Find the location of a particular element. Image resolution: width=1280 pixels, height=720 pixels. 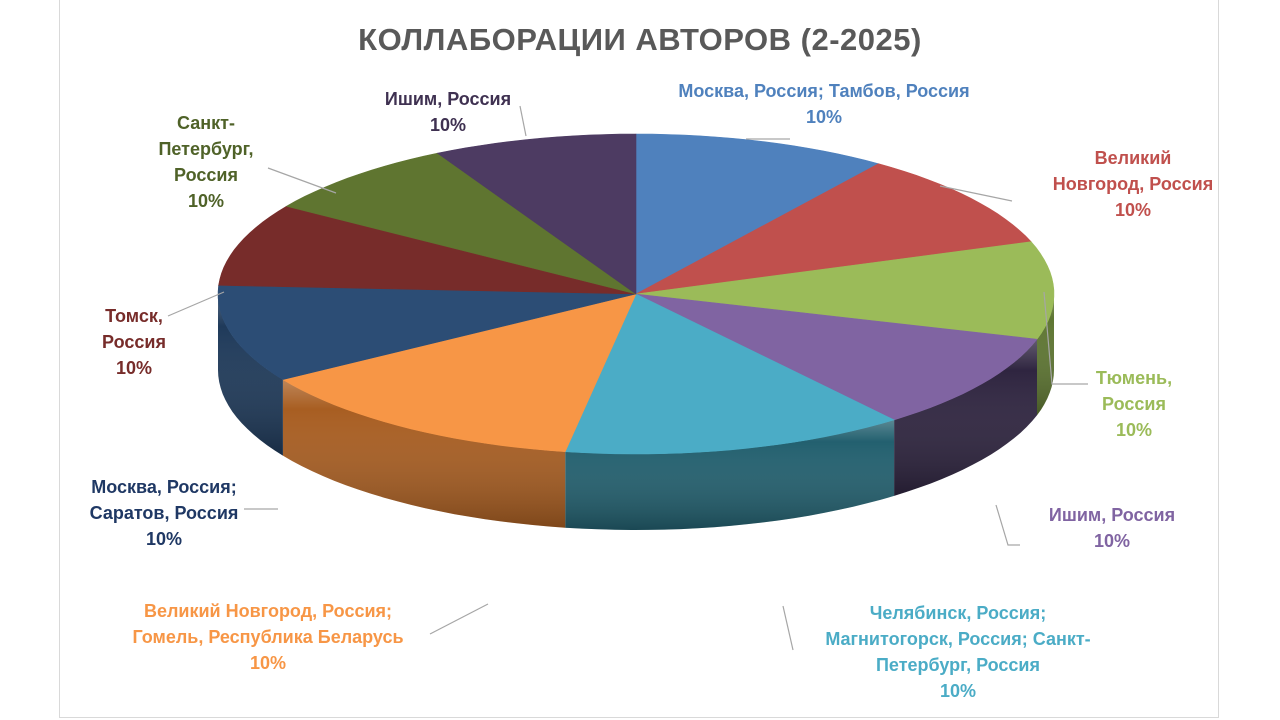

data-label-name-6: Москва, Россия; Саратов, Россия is located at coordinates (164, 500).